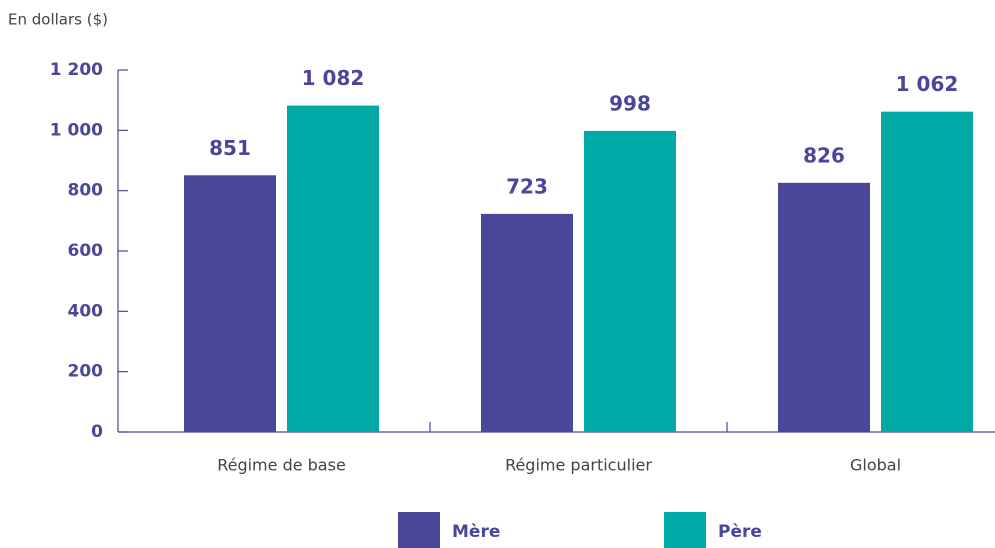  I want to click on y-tick-label: 200, so click(86, 372).